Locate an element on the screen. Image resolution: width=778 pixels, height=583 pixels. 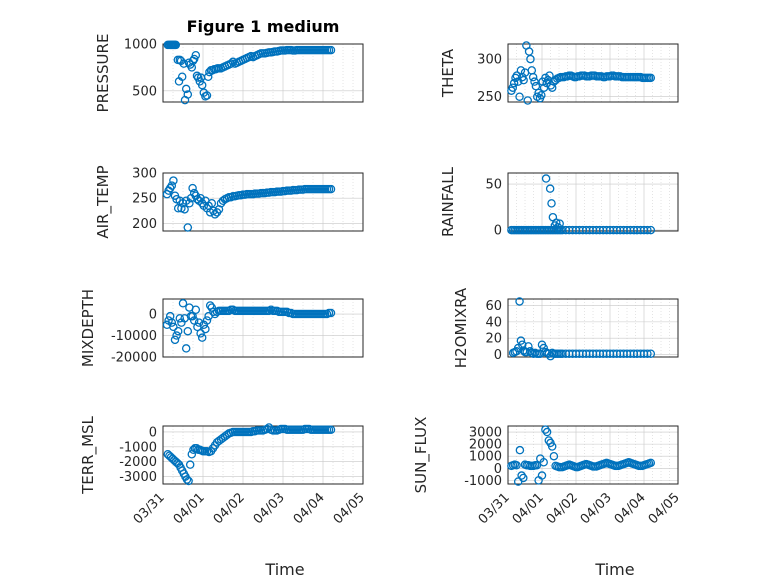
mixdepth-y-axis-label: MIXDEPTH is located at coordinates (88, 328).